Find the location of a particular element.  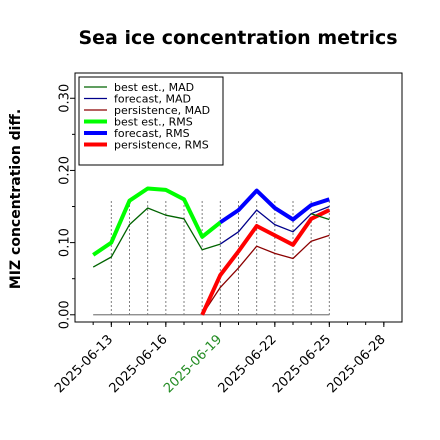

x-tick-label: 2025-06-28 is located at coordinates (357, 364).